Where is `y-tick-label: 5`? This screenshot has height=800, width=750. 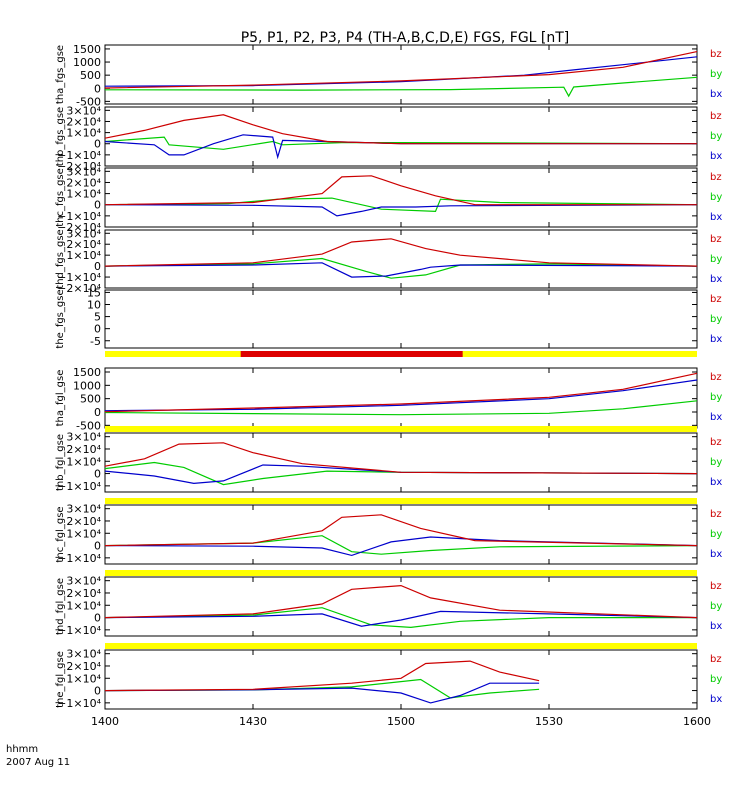
y-tick-label: 5 is located at coordinates (97, 317).